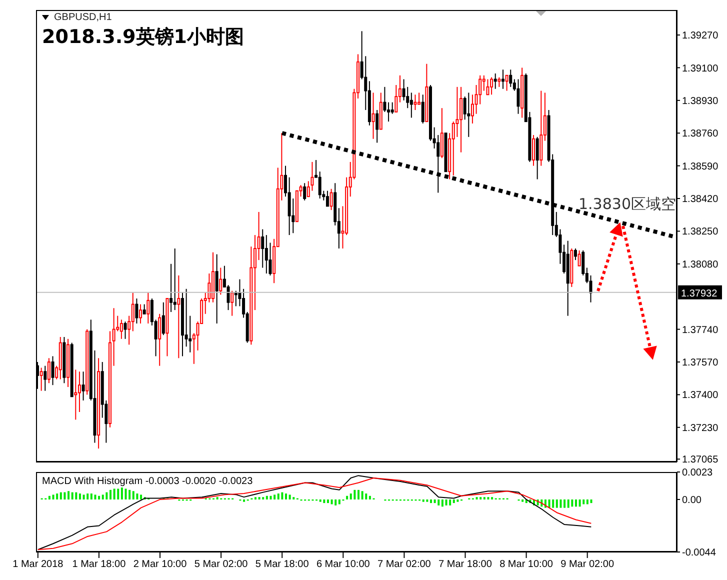 The width and height of the screenshot is (727, 580). Describe the element at coordinates (527, 564) in the screenshot. I see `x-tick-label: 8 Mar 10:00` at that location.